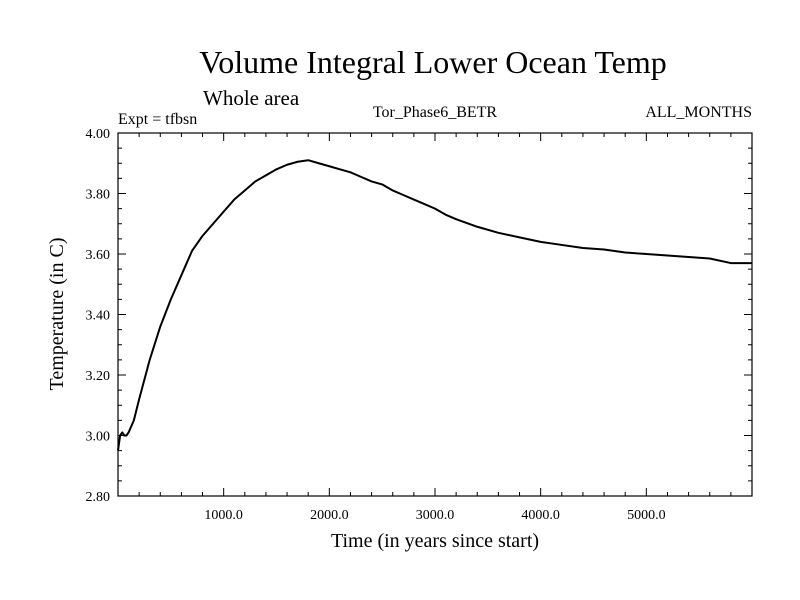 This screenshot has height=600, width=800. I want to click on chart-title: Volume Integral Lower Ocean Temp, so click(433, 62).